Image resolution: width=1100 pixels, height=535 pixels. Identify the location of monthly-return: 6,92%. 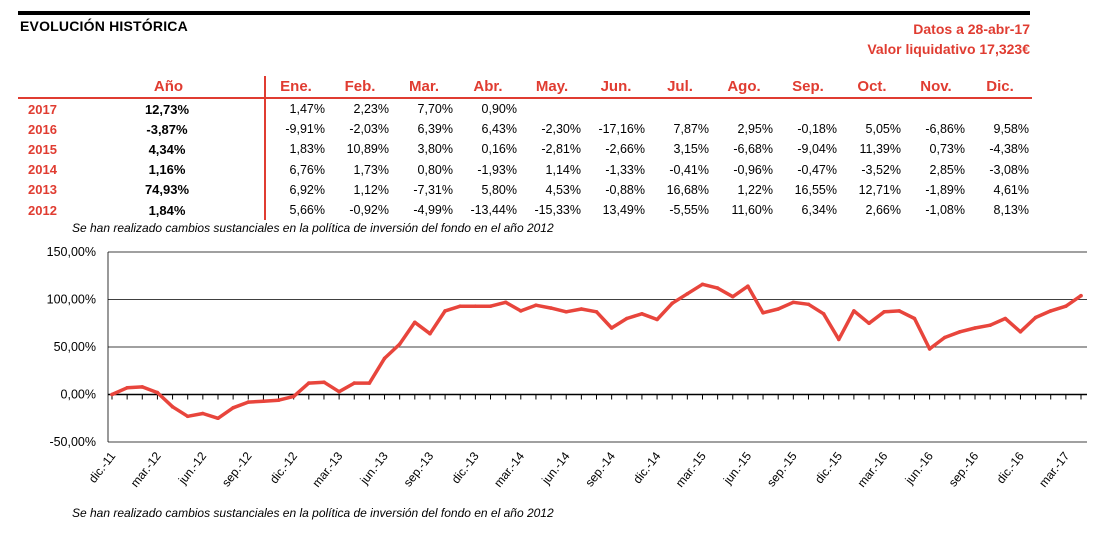
(307, 189).